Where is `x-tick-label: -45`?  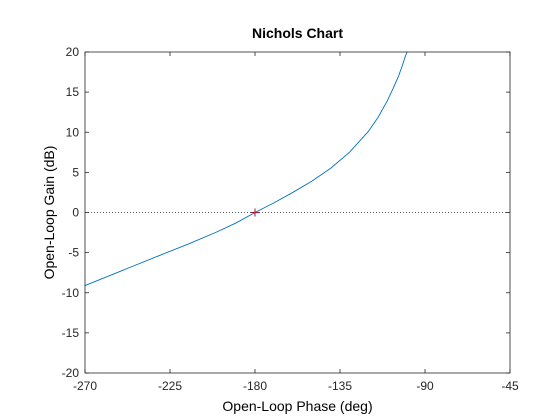 x-tick-label: -45 is located at coordinates (510, 386).